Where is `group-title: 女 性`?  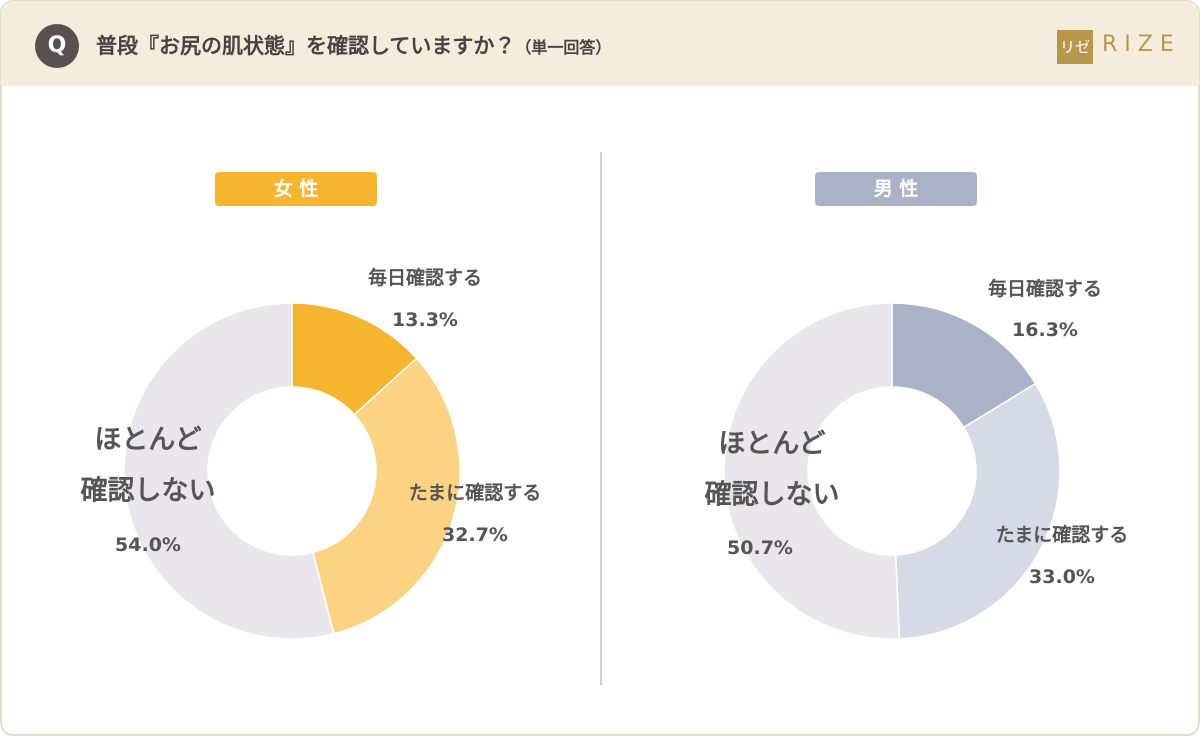
group-title: 女 性 is located at coordinates (296, 189).